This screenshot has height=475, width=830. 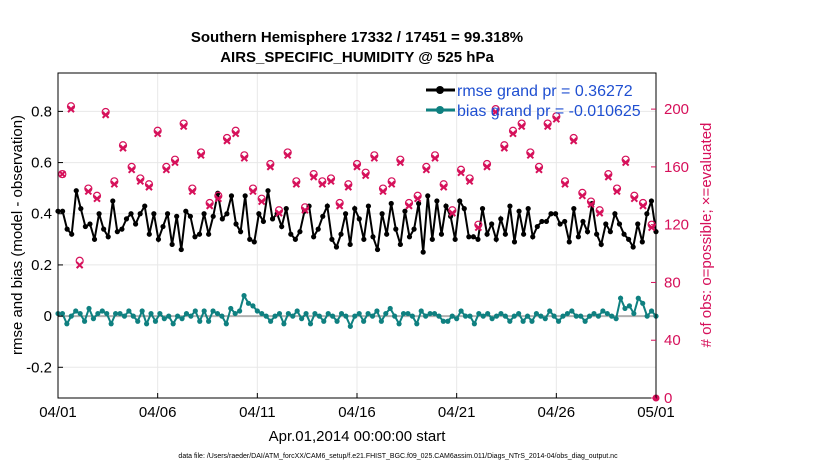 What do you see at coordinates (357, 221) in the screenshot?
I see `rmse-series` at bounding box center [357, 221].